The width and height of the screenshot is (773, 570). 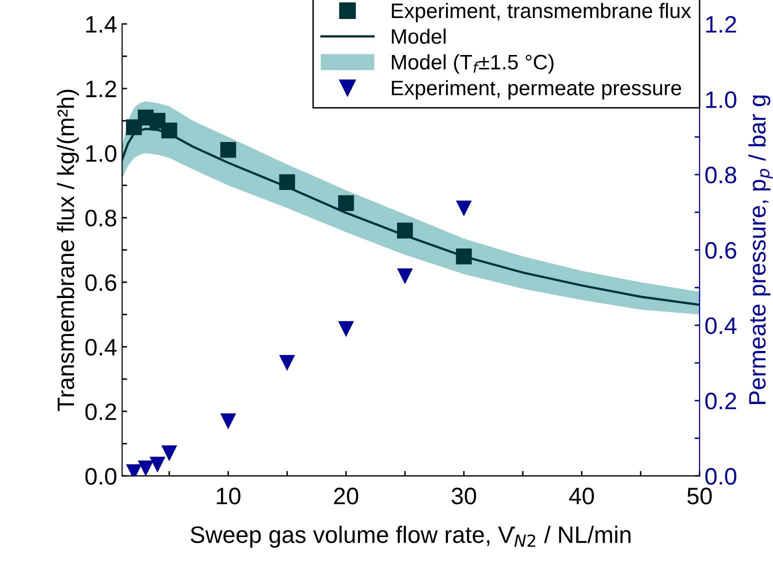 I want to click on y-tick-label: 0.2, so click(x=100, y=411).